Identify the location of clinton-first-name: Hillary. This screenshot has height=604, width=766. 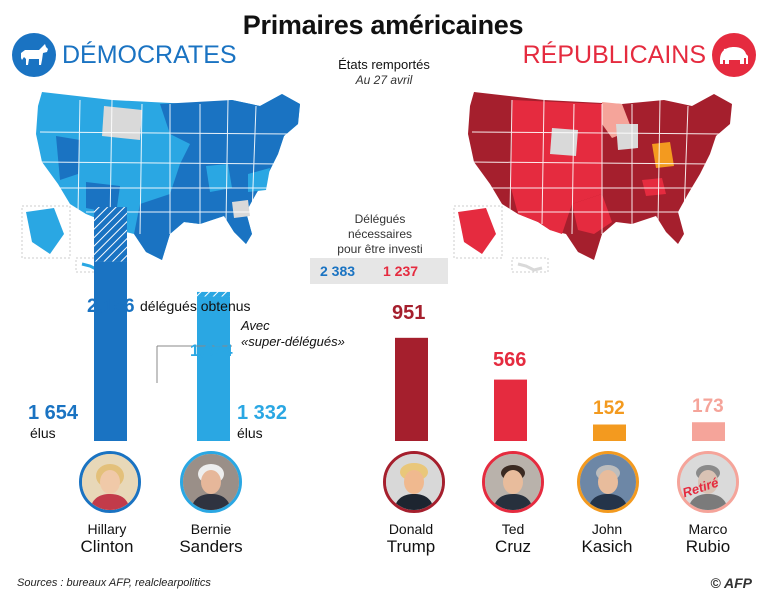
(107, 529).